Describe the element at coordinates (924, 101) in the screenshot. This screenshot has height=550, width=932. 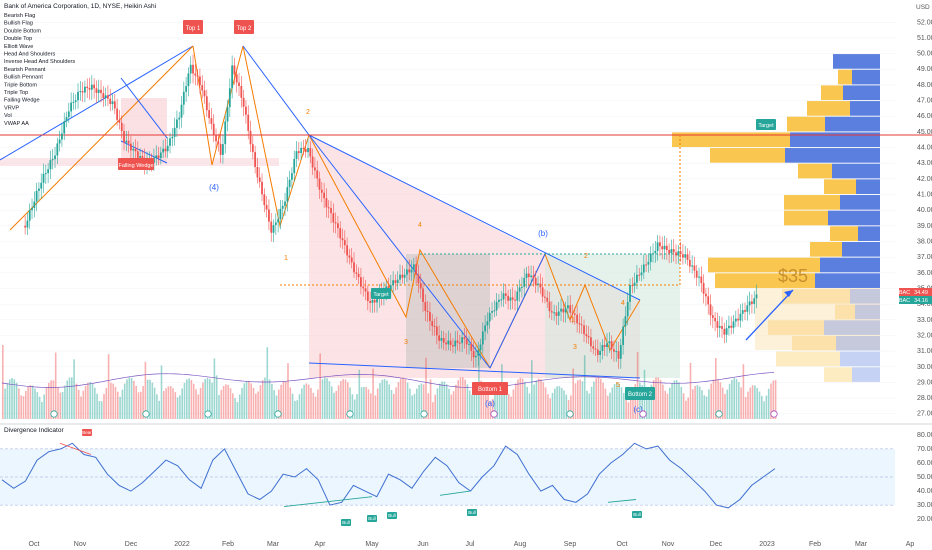
I see `y-tick-label: 47.00` at that location.